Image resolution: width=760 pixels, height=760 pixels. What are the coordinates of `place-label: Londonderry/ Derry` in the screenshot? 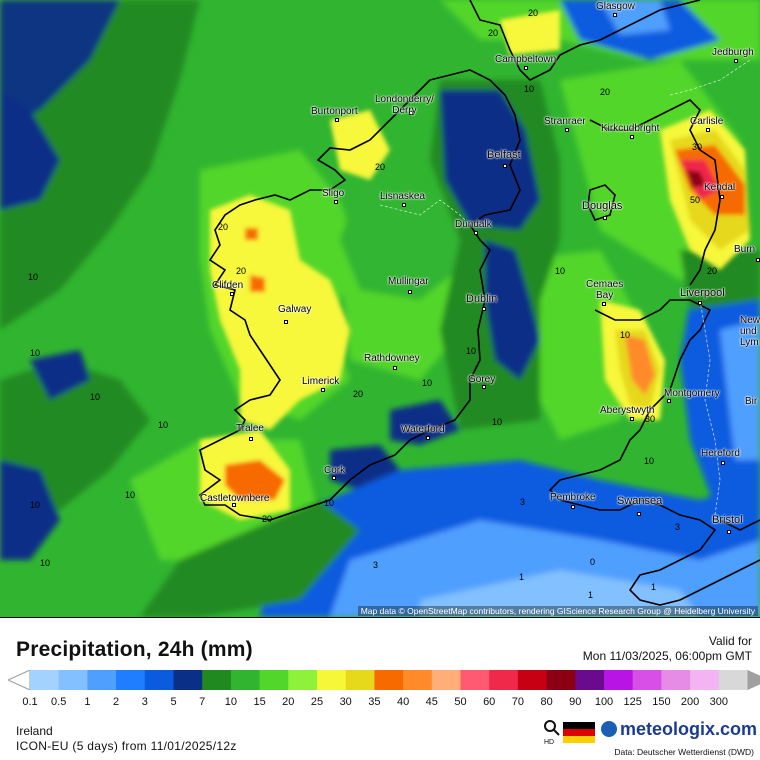 It's located at (404, 105).